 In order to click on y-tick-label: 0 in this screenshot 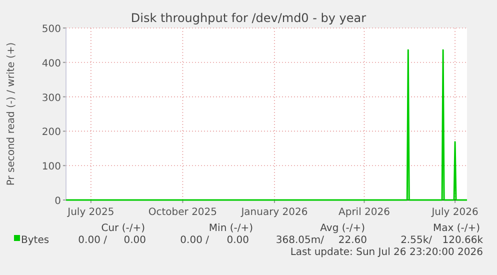, I will do `click(57, 201)`.